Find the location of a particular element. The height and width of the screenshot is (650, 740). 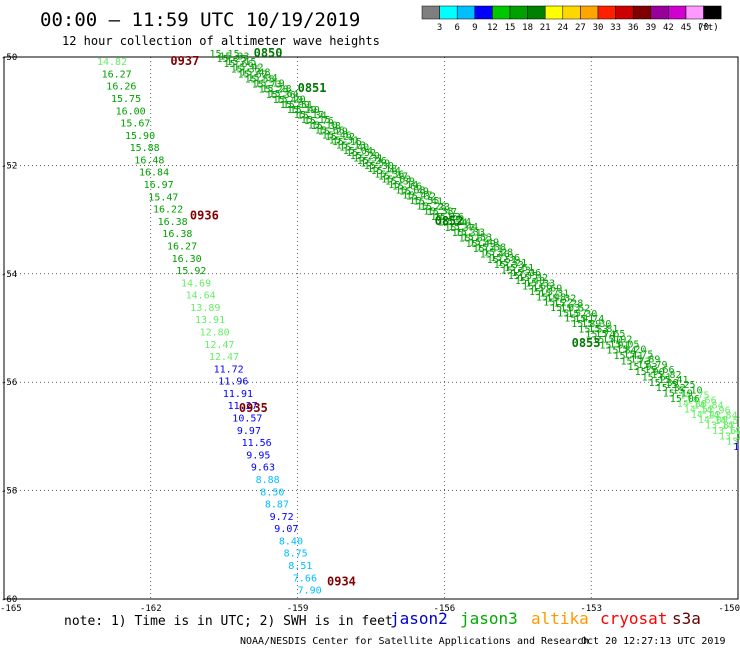

wave-height-label: 15.19 is located at coordinates (270, 83).